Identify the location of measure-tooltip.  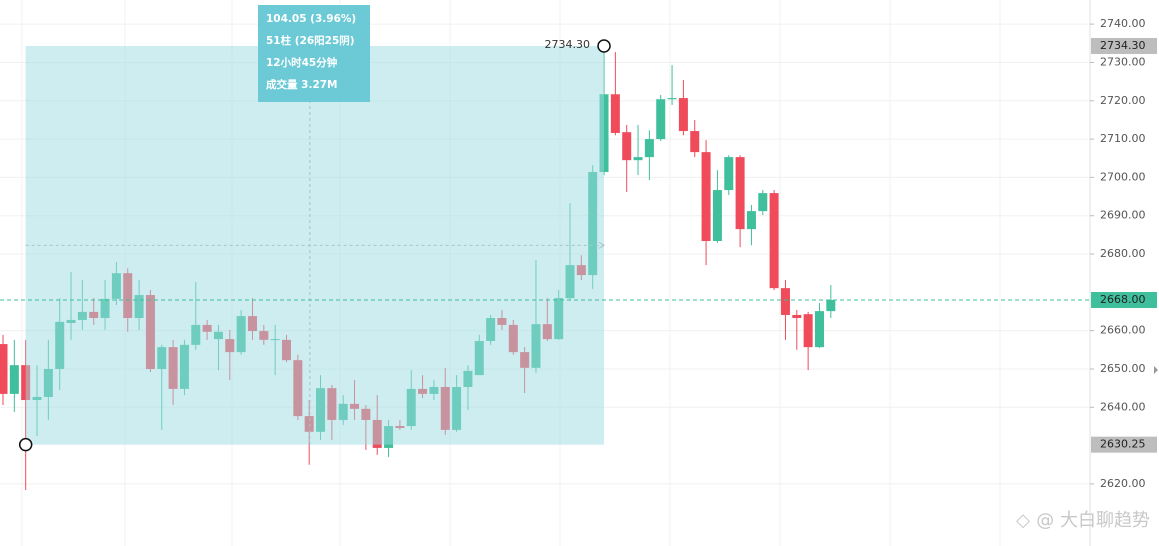
(314, 53).